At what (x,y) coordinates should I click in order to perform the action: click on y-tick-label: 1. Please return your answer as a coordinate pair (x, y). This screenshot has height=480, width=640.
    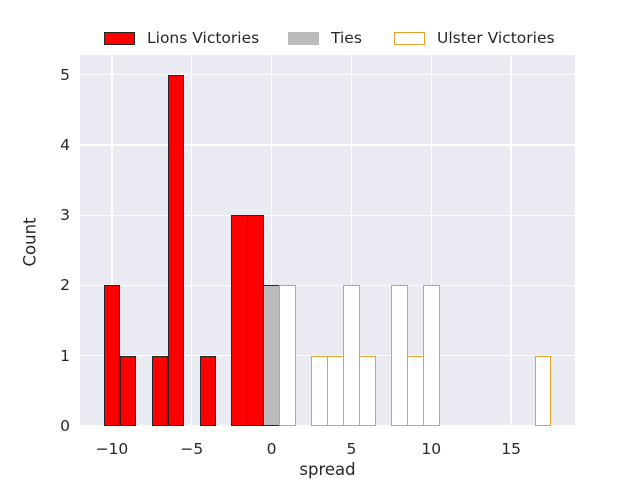
    Looking at the image, I should click on (65, 355).